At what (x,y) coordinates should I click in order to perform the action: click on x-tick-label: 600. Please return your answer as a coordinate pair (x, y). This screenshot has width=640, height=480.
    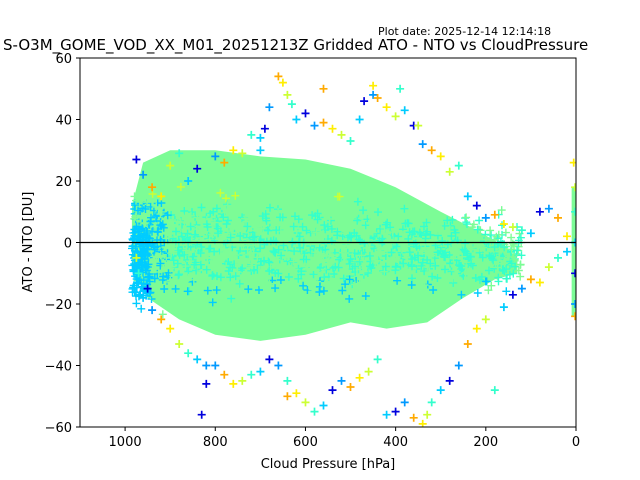
    Looking at the image, I should click on (305, 442).